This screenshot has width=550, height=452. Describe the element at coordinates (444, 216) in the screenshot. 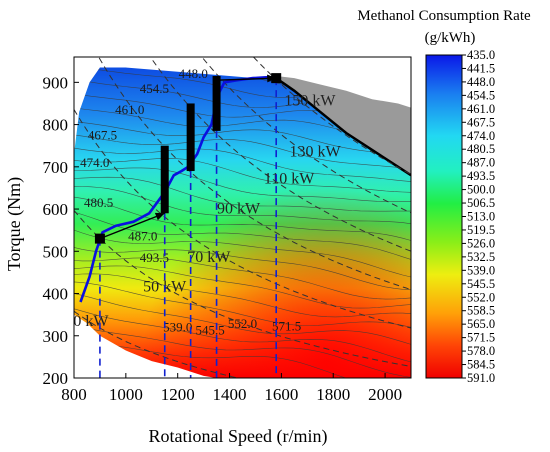

I see `colorbar-gradient` at that location.